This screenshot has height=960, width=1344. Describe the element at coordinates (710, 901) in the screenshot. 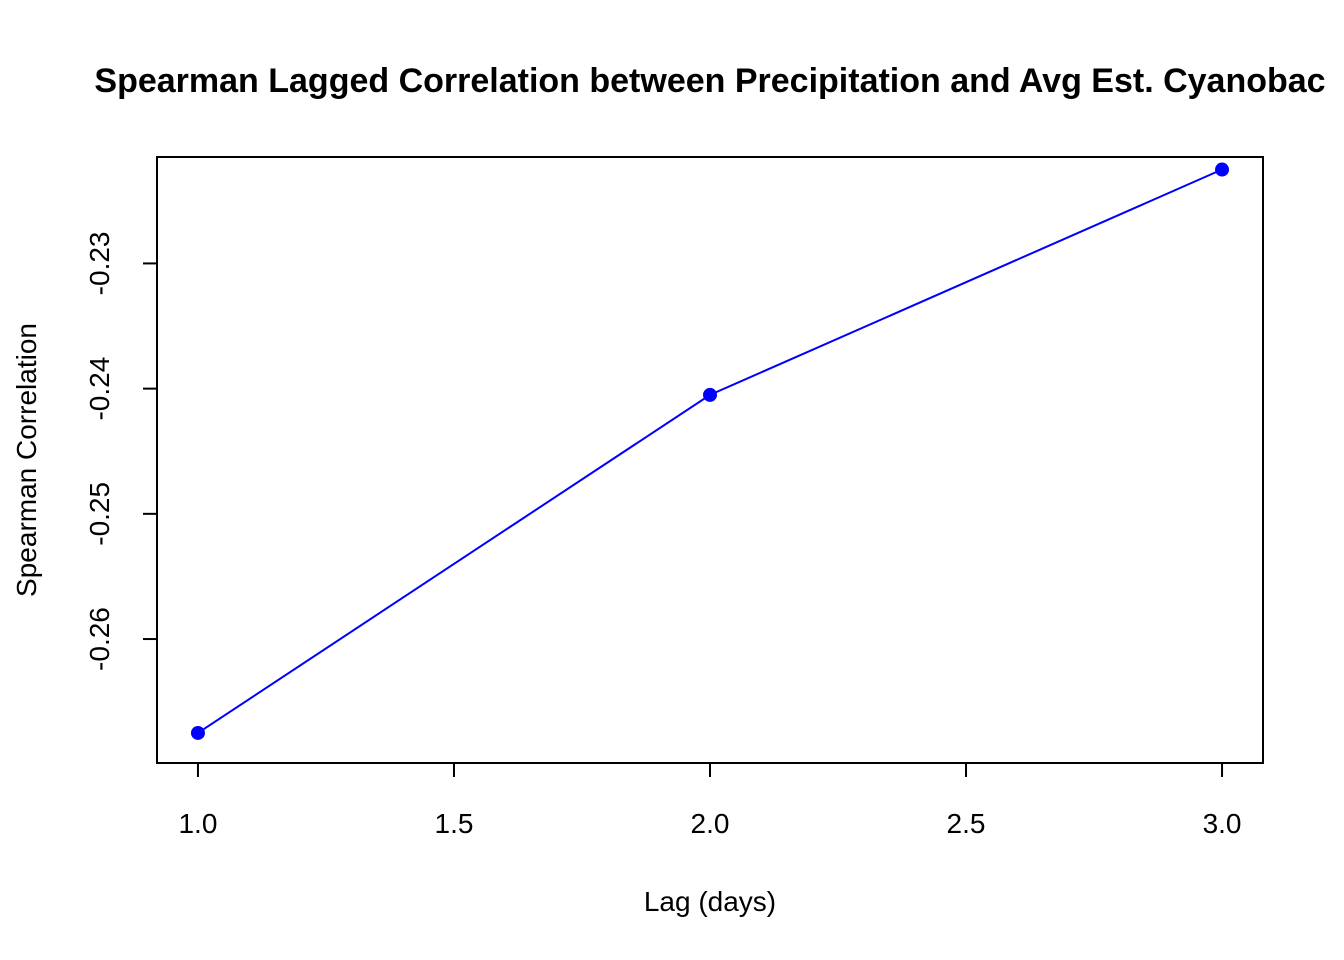

I see `x-axis-label: Lag (days)` at that location.